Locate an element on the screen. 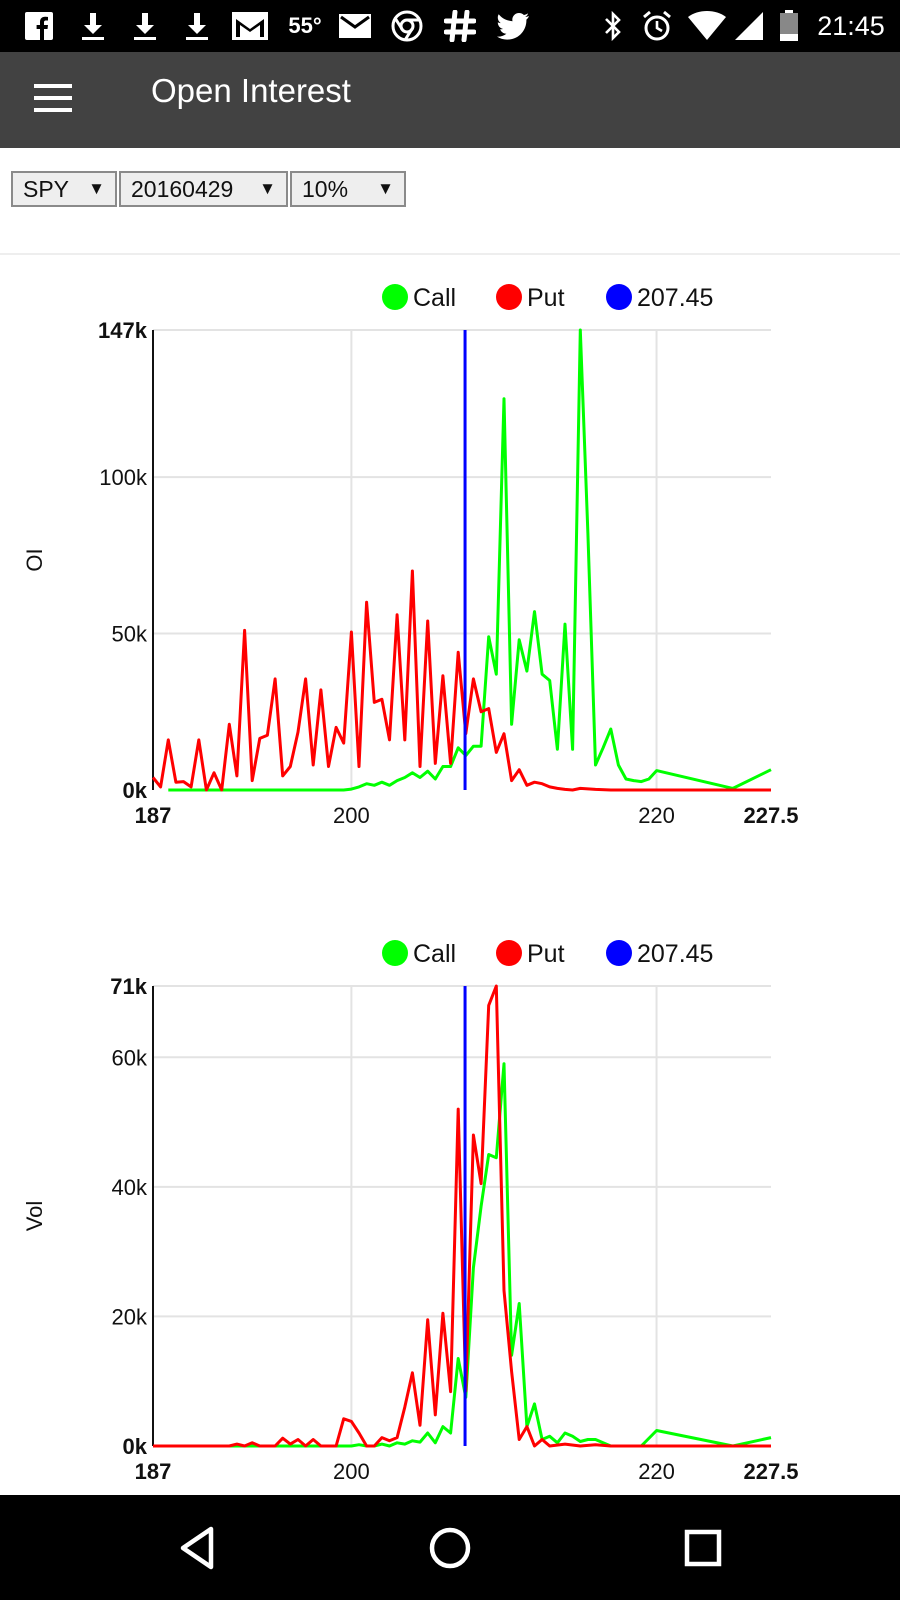  temperature-text: 55° is located at coordinates (305, 25).